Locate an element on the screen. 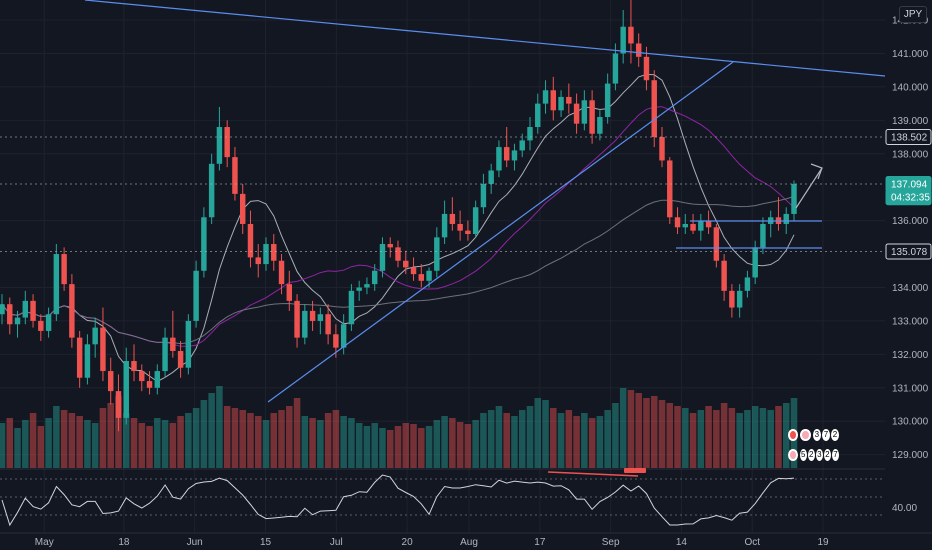 This screenshot has height=550, width=932. price-tick-label: 130.000 is located at coordinates (910, 422).